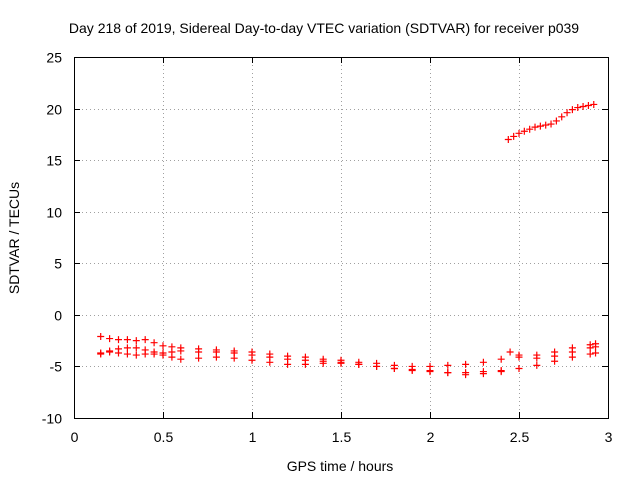  I want to click on y-tick-label: 0, so click(58, 316).